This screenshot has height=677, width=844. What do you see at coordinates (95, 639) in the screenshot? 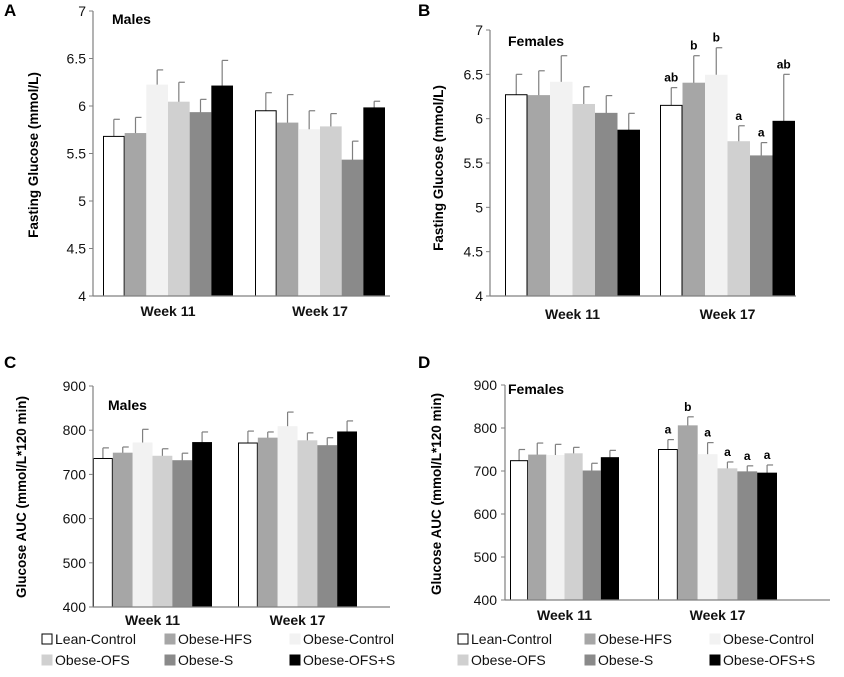
I see `legend-label: Lean-Control` at bounding box center [95, 639].